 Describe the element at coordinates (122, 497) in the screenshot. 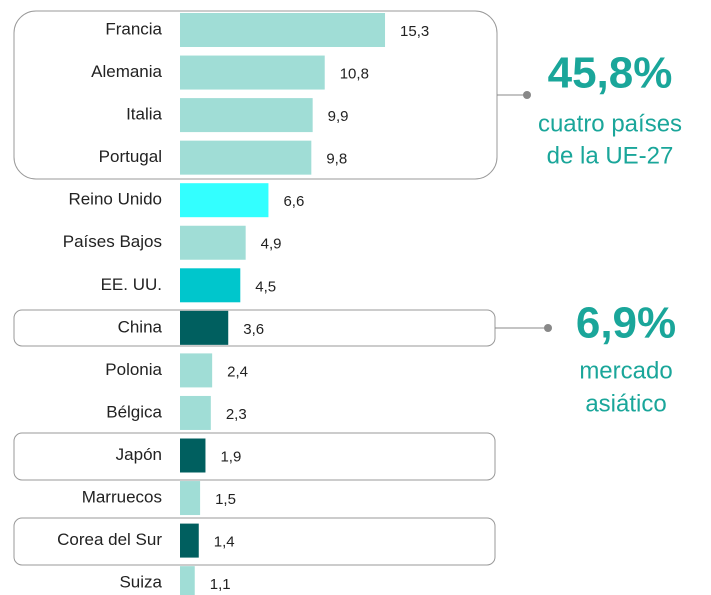

I see `category-label: Marruecos` at that location.